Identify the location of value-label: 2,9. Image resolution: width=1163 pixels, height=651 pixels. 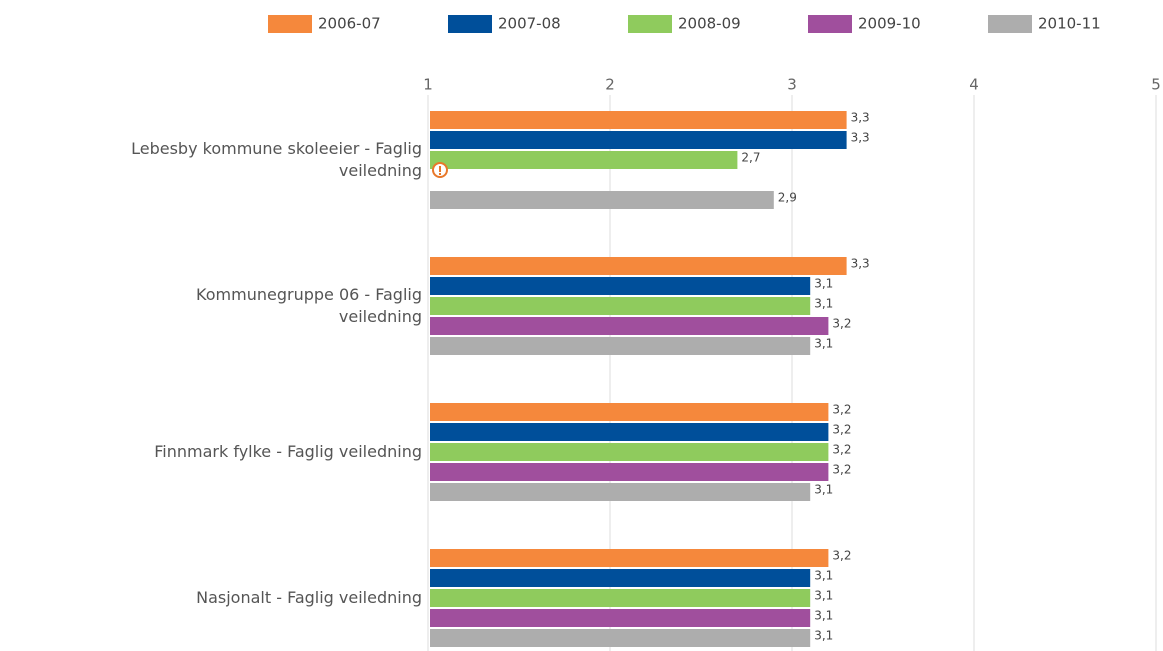
(787, 198).